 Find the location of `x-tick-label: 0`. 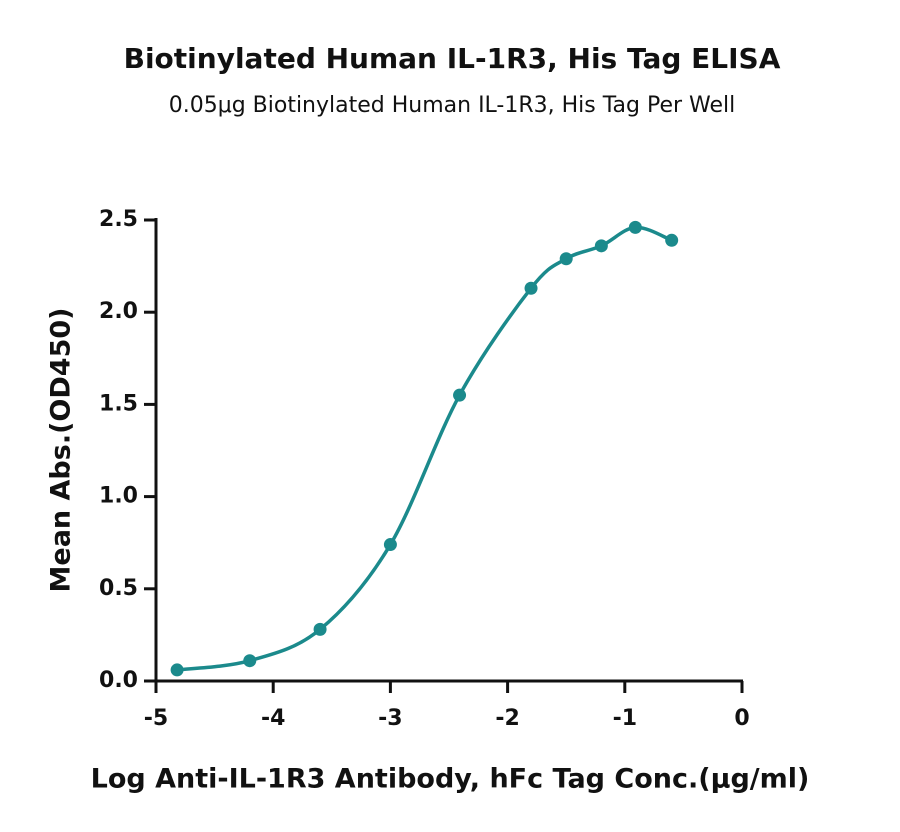

x-tick-label: 0 is located at coordinates (741, 718).